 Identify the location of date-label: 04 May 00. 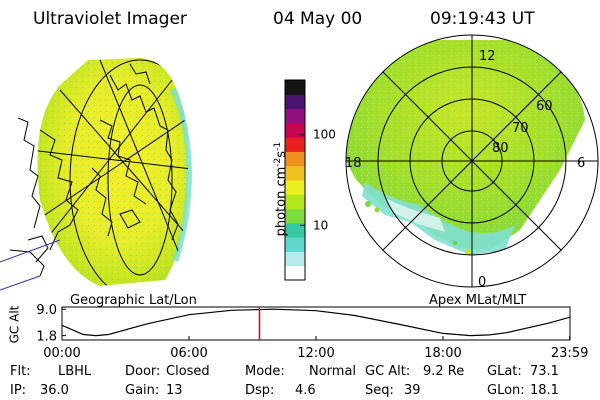
(318, 19).